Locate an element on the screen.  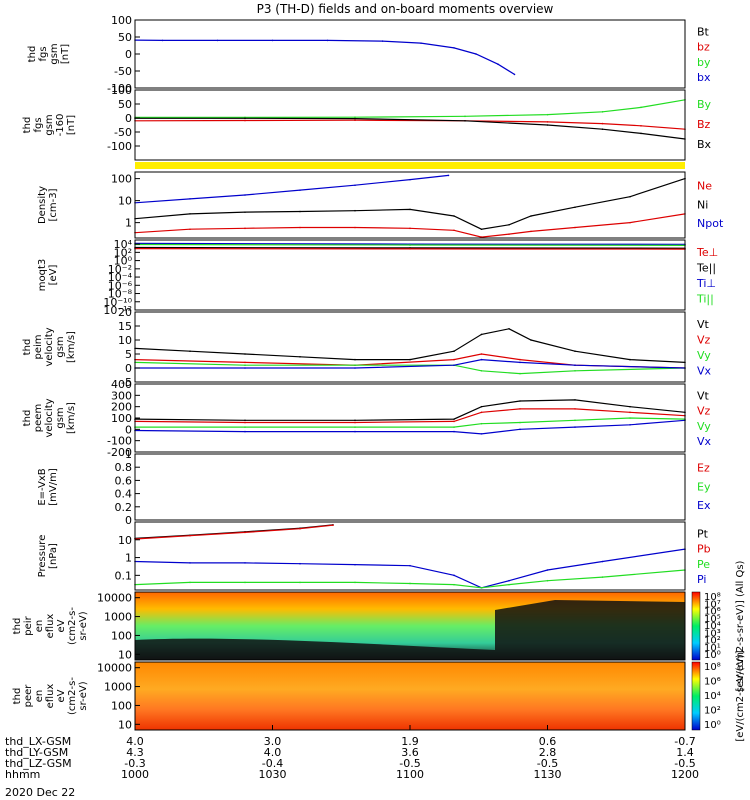
colorbar-scale is located at coordinates (696, 626).